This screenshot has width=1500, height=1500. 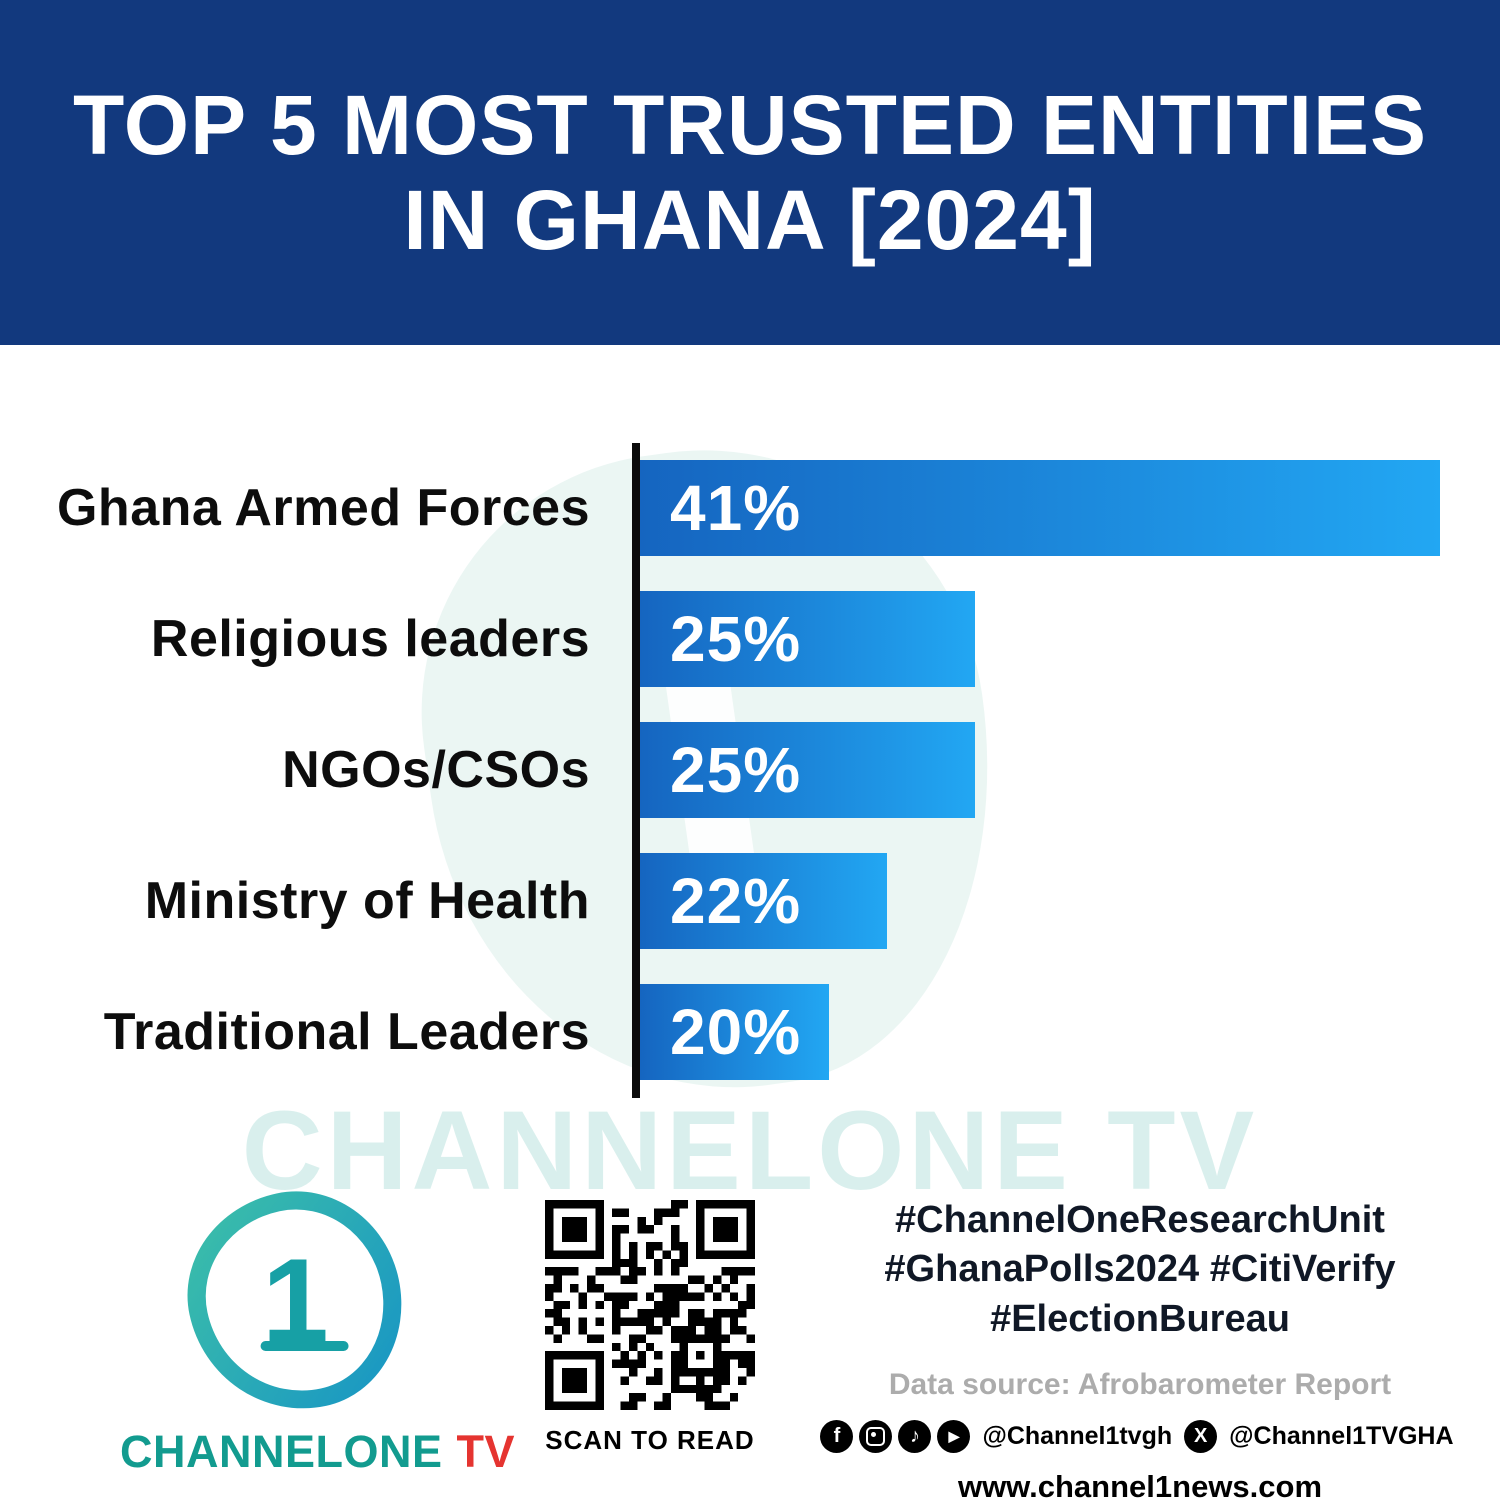 I want to click on category-label: Traditional Leaders, so click(x=346, y=1032).